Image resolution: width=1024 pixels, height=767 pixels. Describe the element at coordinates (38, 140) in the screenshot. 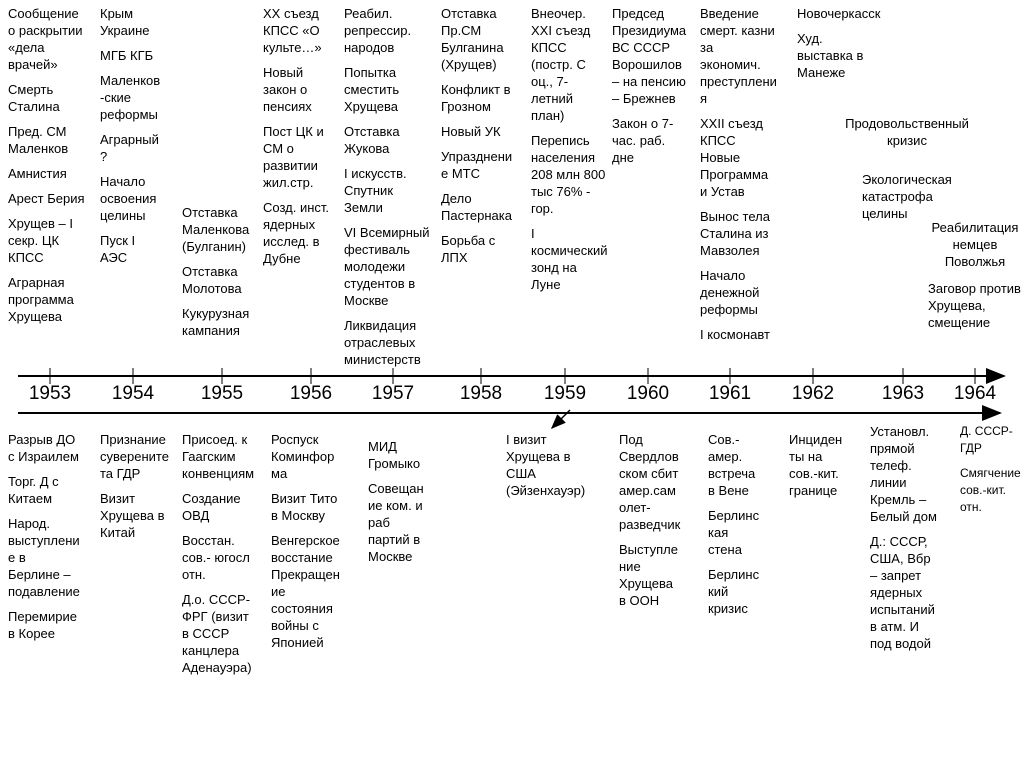

I see `event: Пред. СМ Маленков` at that location.